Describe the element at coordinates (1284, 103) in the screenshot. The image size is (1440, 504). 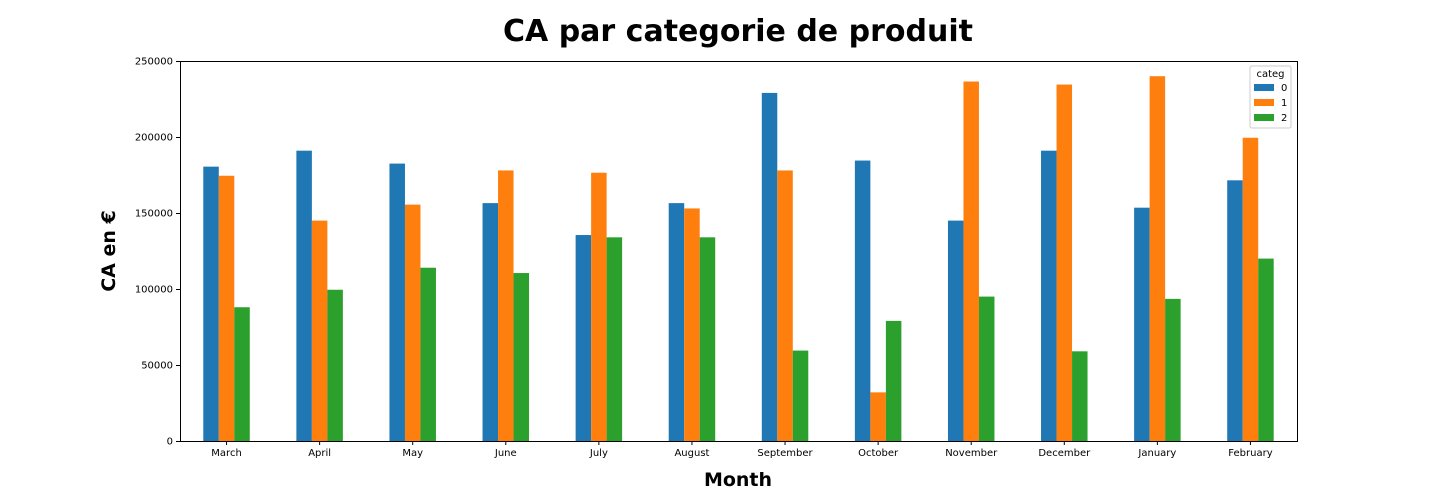
I see `legend-label-1: 1` at that location.